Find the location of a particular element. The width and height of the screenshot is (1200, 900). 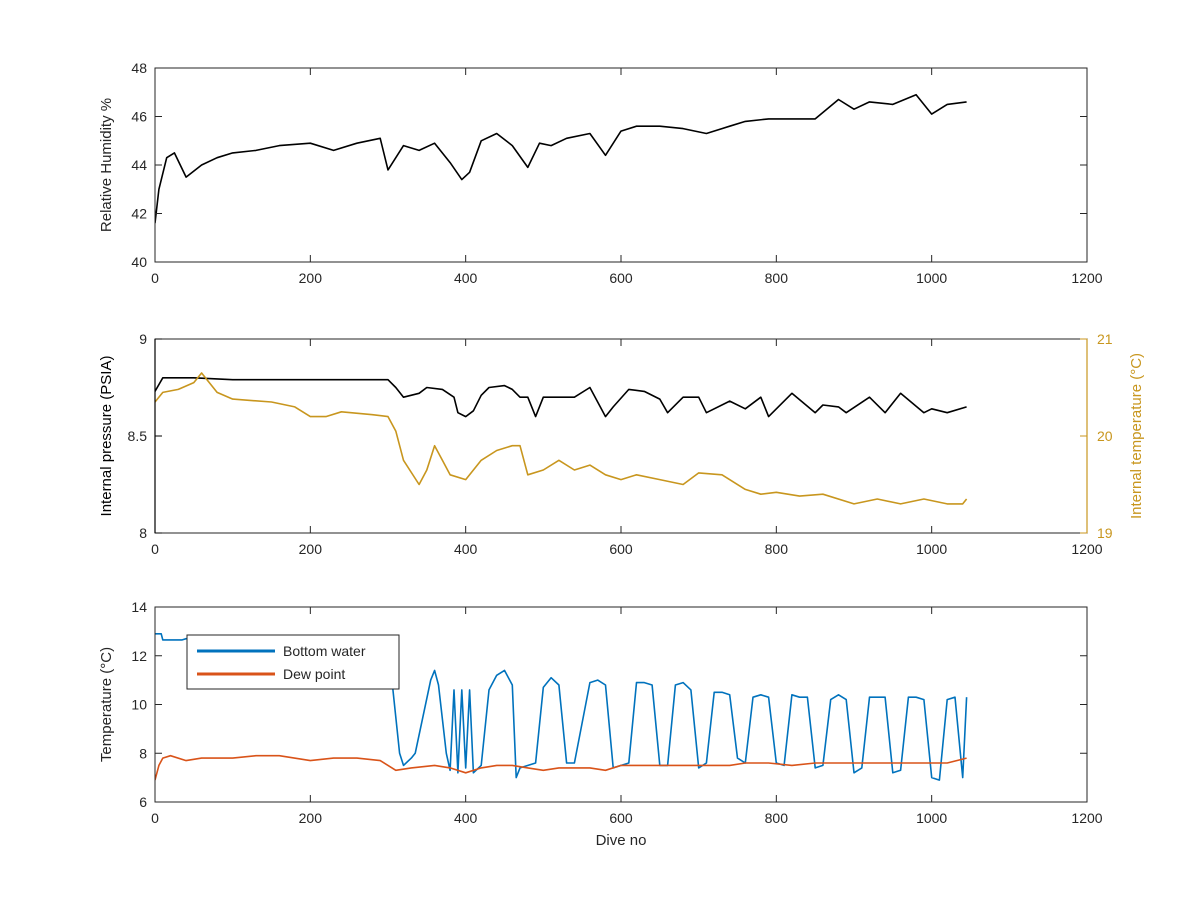

y-tick-label-right: 19 is located at coordinates (1105, 533).